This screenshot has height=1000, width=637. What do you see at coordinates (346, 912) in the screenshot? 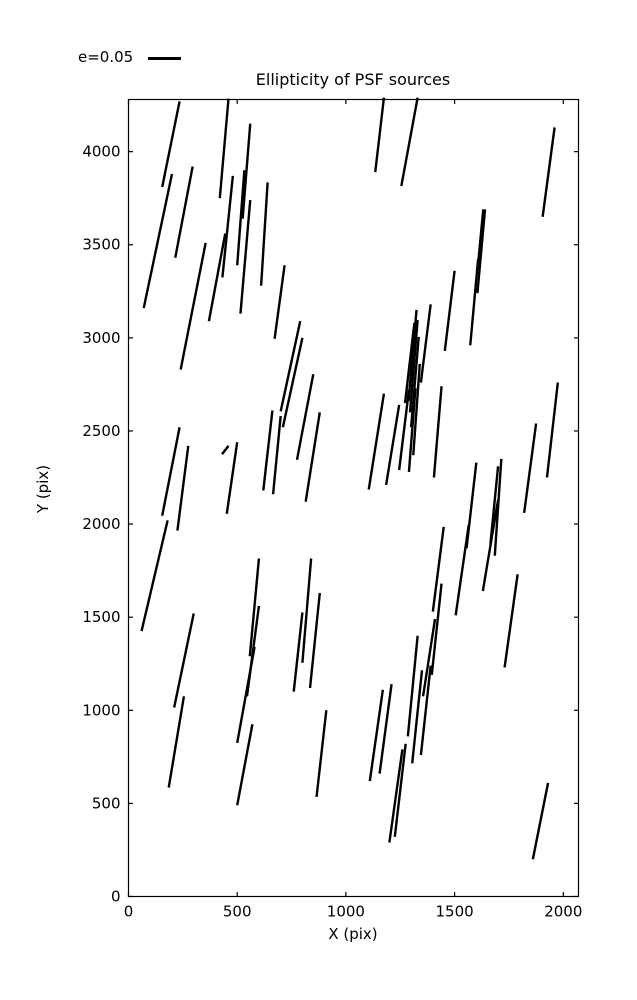
I see `x-tick-label: 1000` at bounding box center [346, 912].